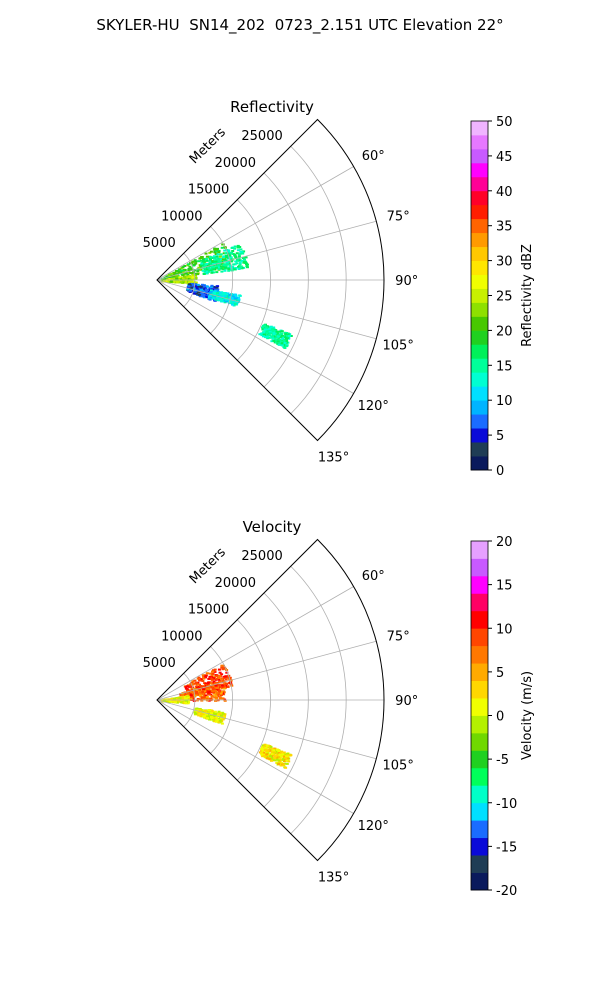 The image size is (600, 1000). Describe the element at coordinates (504, 262) in the screenshot. I see `colorbar-tick-label: 30` at that location.